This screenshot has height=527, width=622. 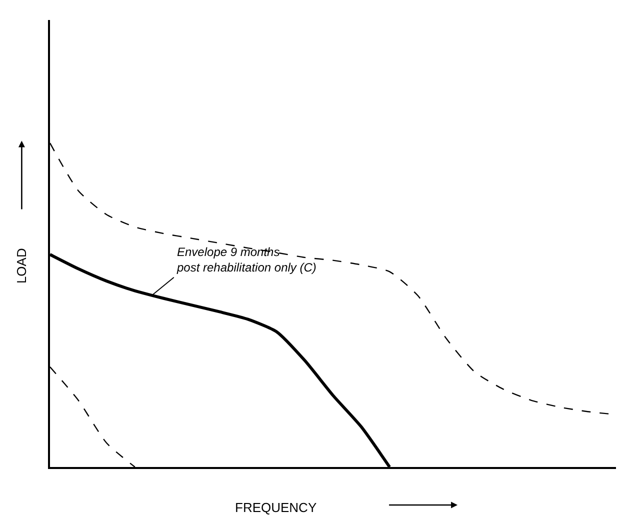 What do you see at coordinates (21, 266) in the screenshot?
I see `y-axis-title: LOAD` at bounding box center [21, 266].